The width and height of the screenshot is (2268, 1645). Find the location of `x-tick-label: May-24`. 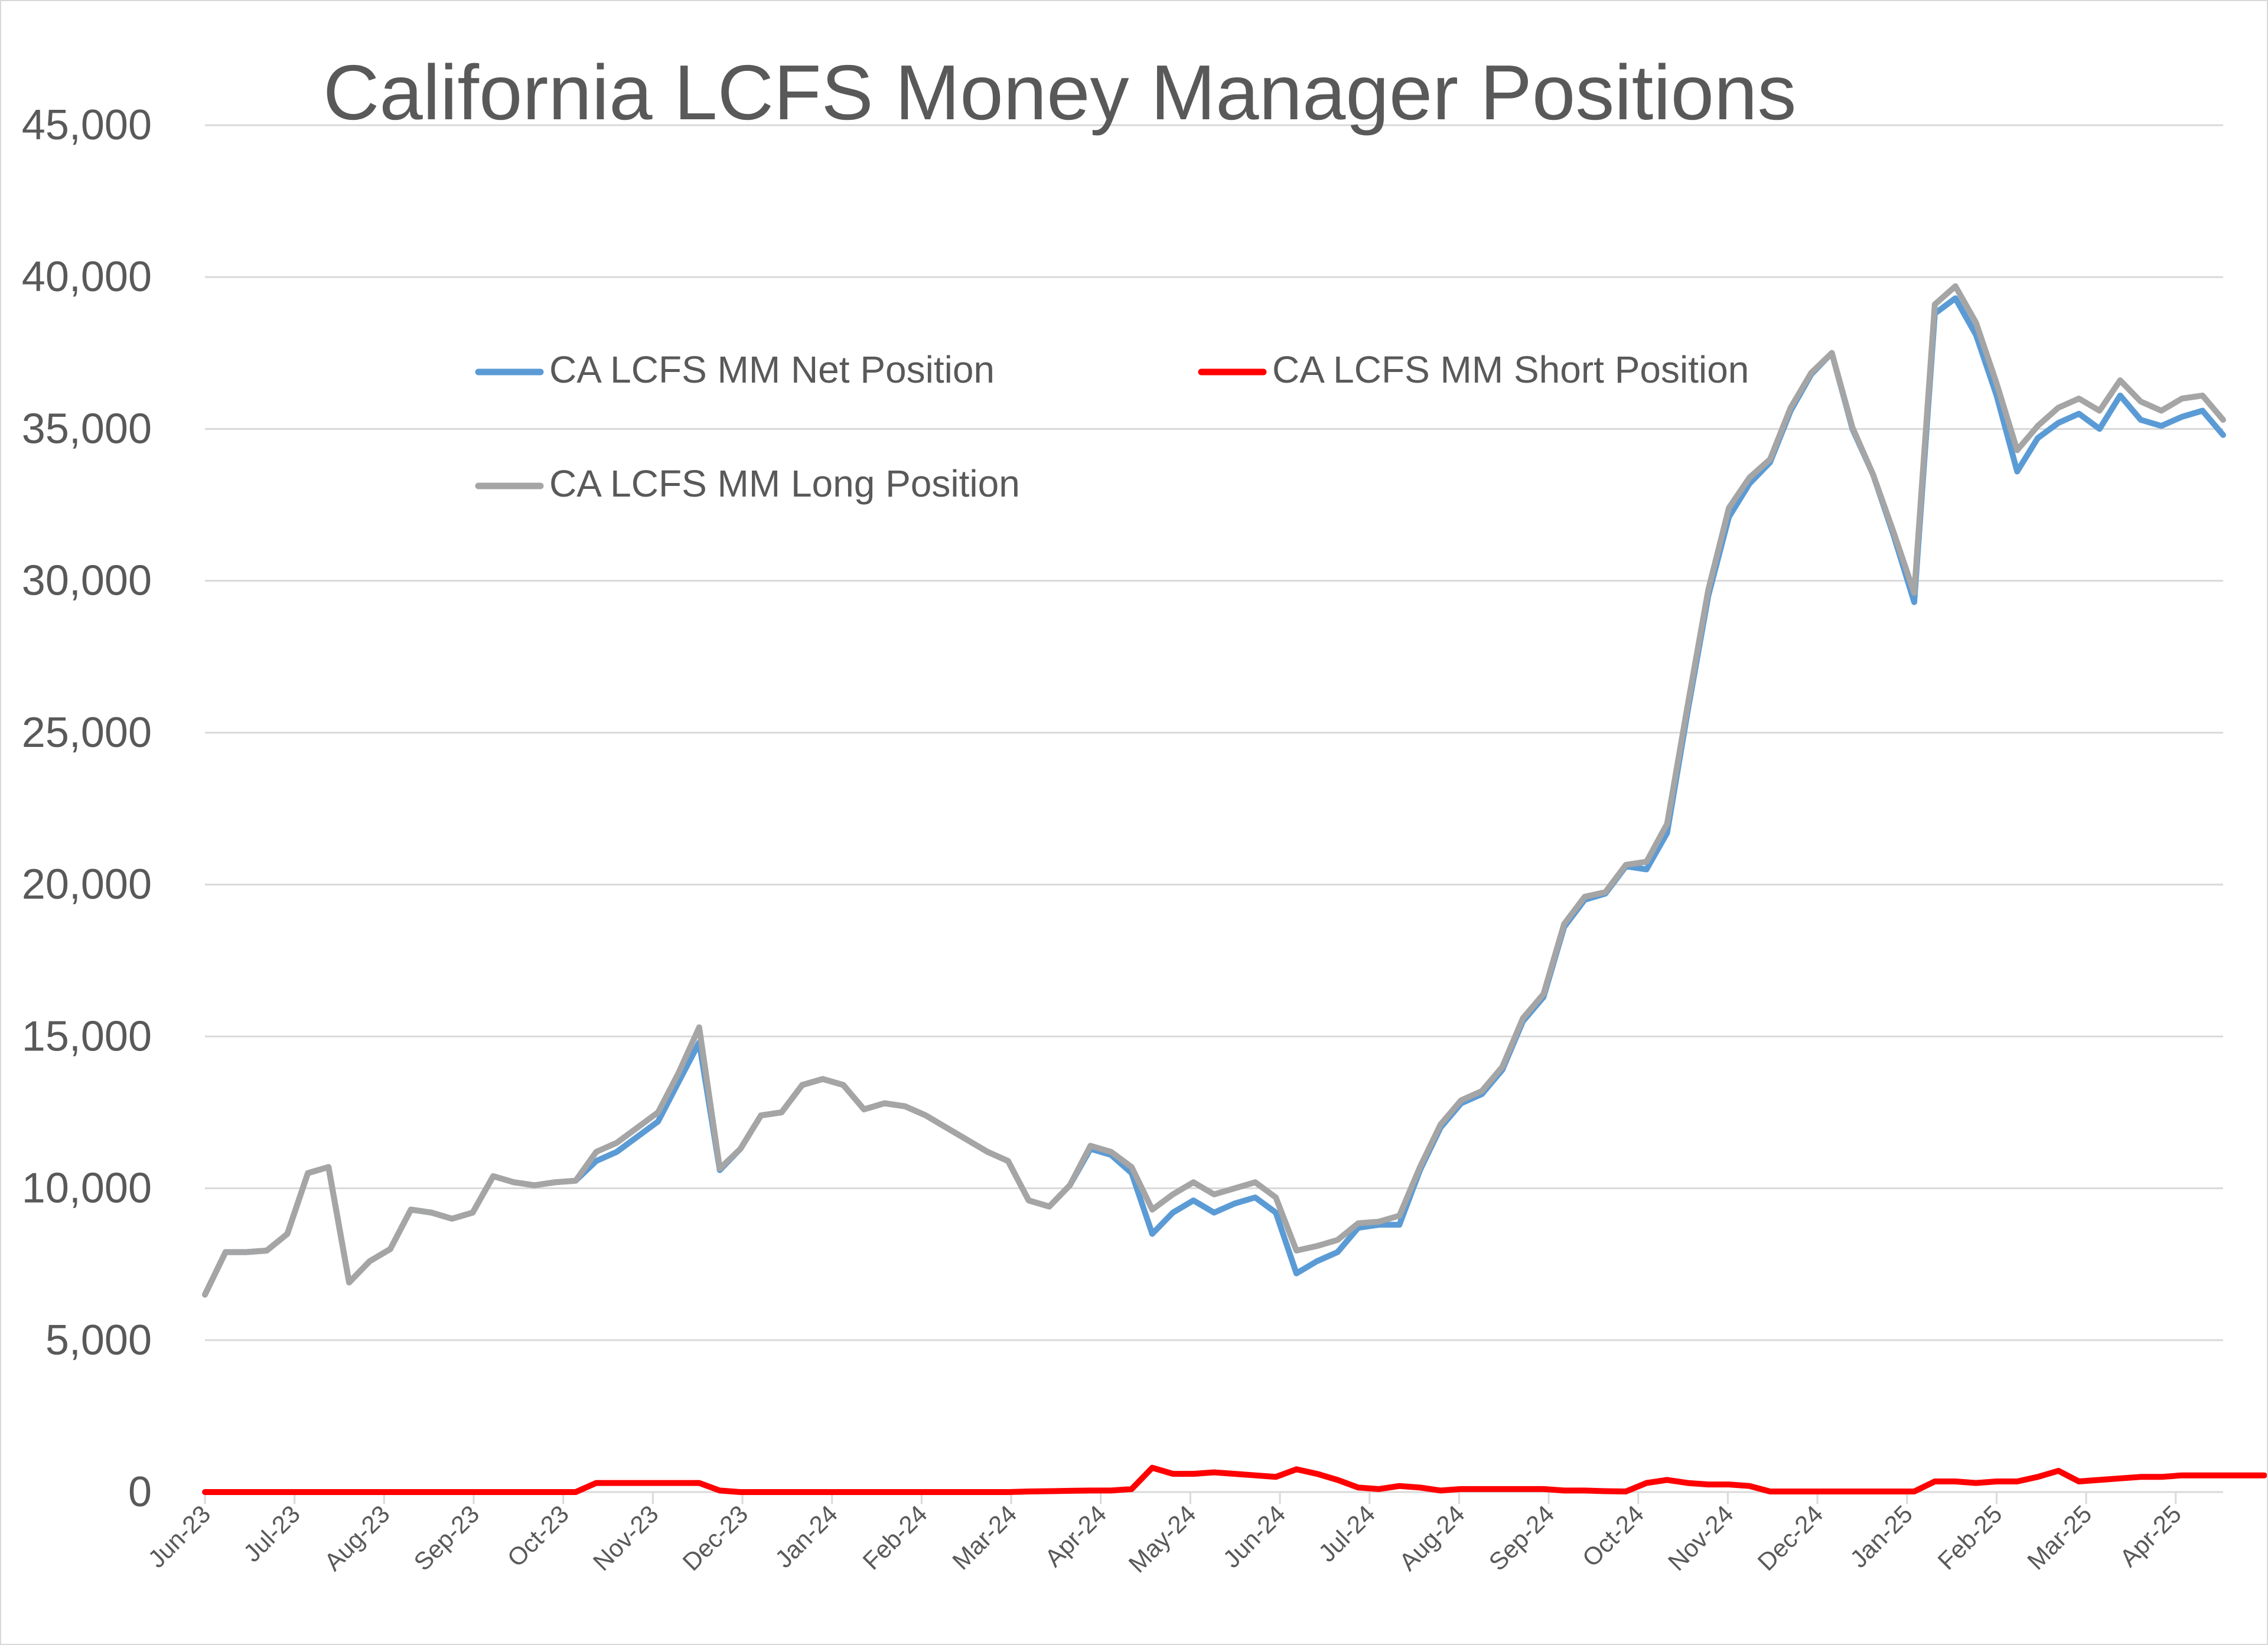

x-tick-label: May-24 is located at coordinates (1162, 1539).